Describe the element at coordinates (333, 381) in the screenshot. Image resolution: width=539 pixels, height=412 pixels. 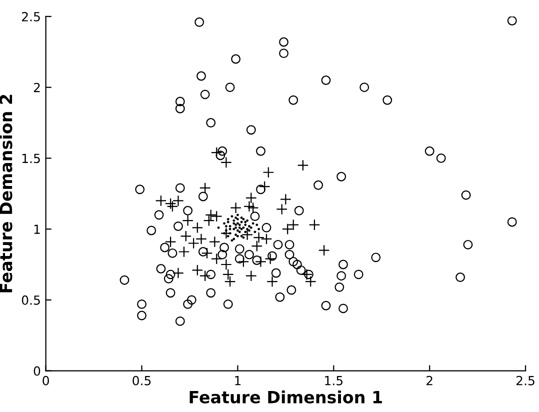
I see `x-tick-label: 1.5` at that location.